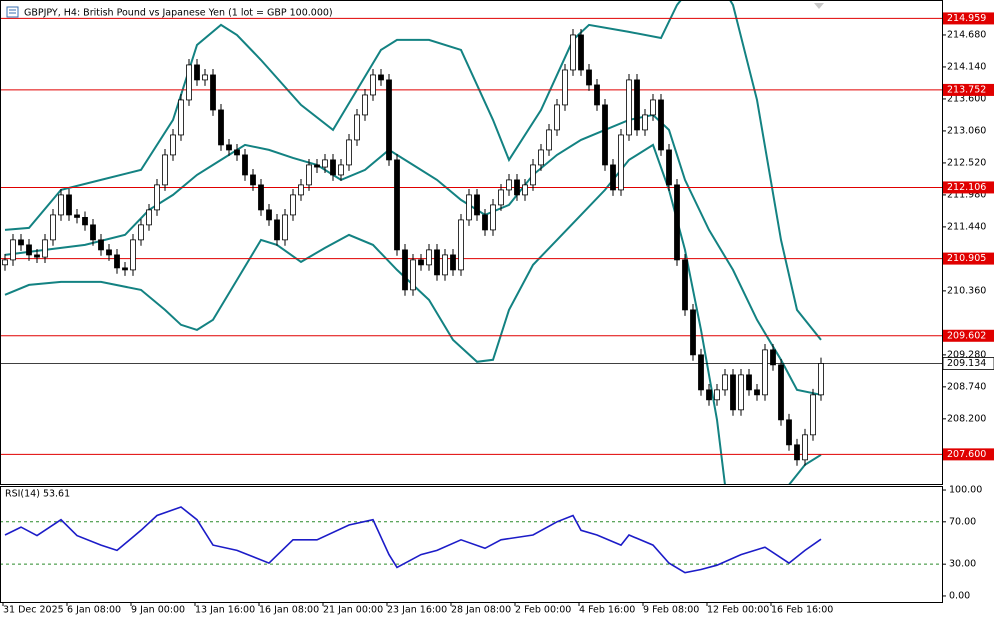  I want to click on rsi-label: RSI(14) 53.61, so click(37, 494).